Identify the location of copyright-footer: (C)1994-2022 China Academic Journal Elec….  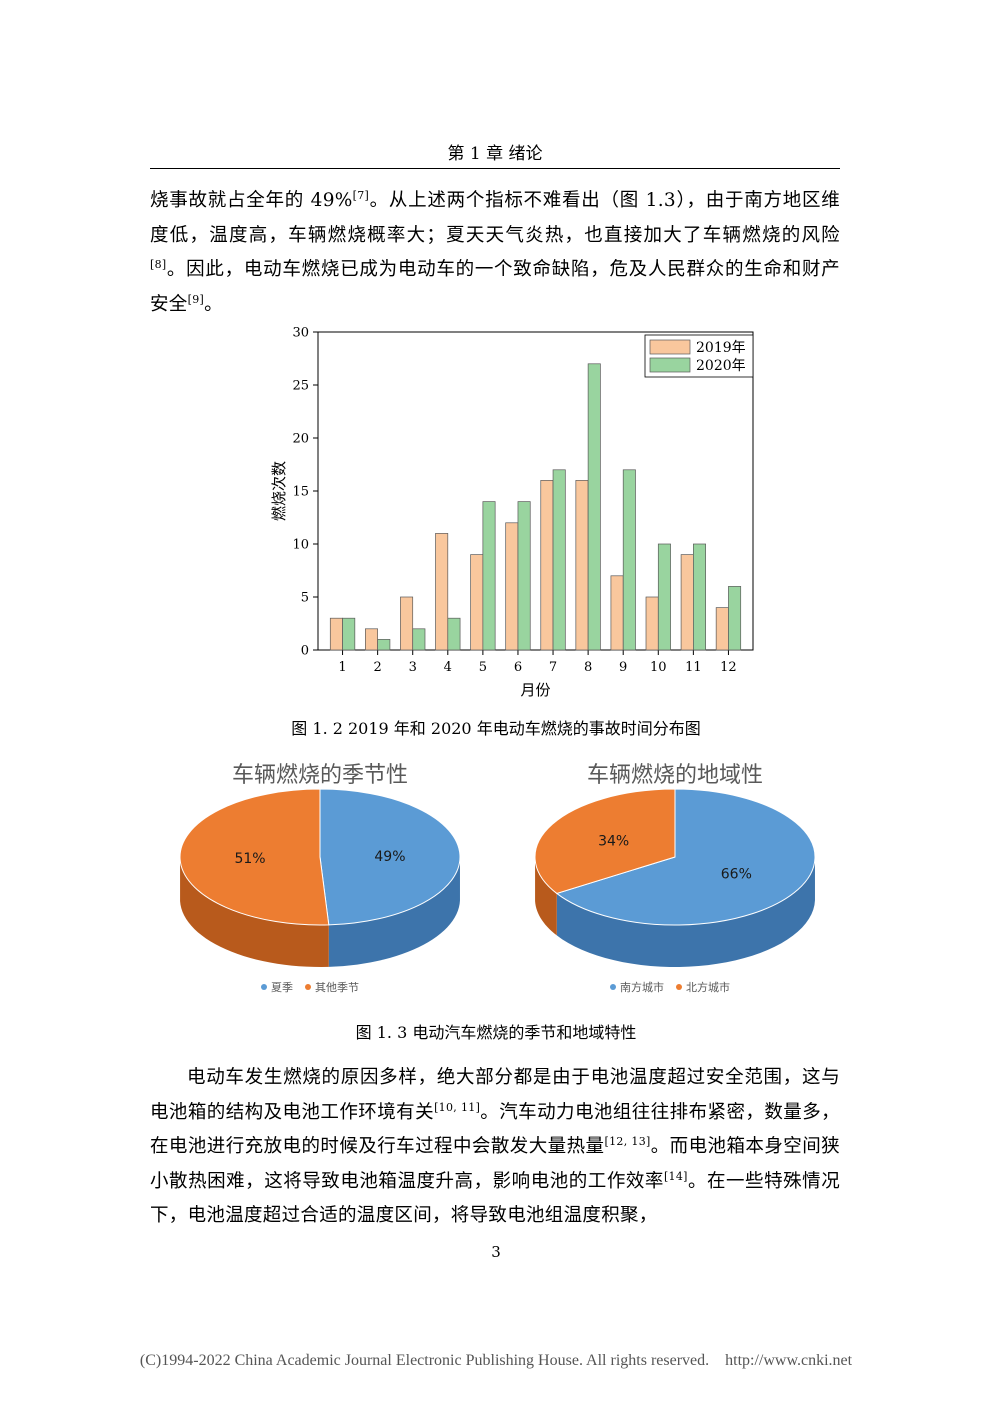
(496, 1360).